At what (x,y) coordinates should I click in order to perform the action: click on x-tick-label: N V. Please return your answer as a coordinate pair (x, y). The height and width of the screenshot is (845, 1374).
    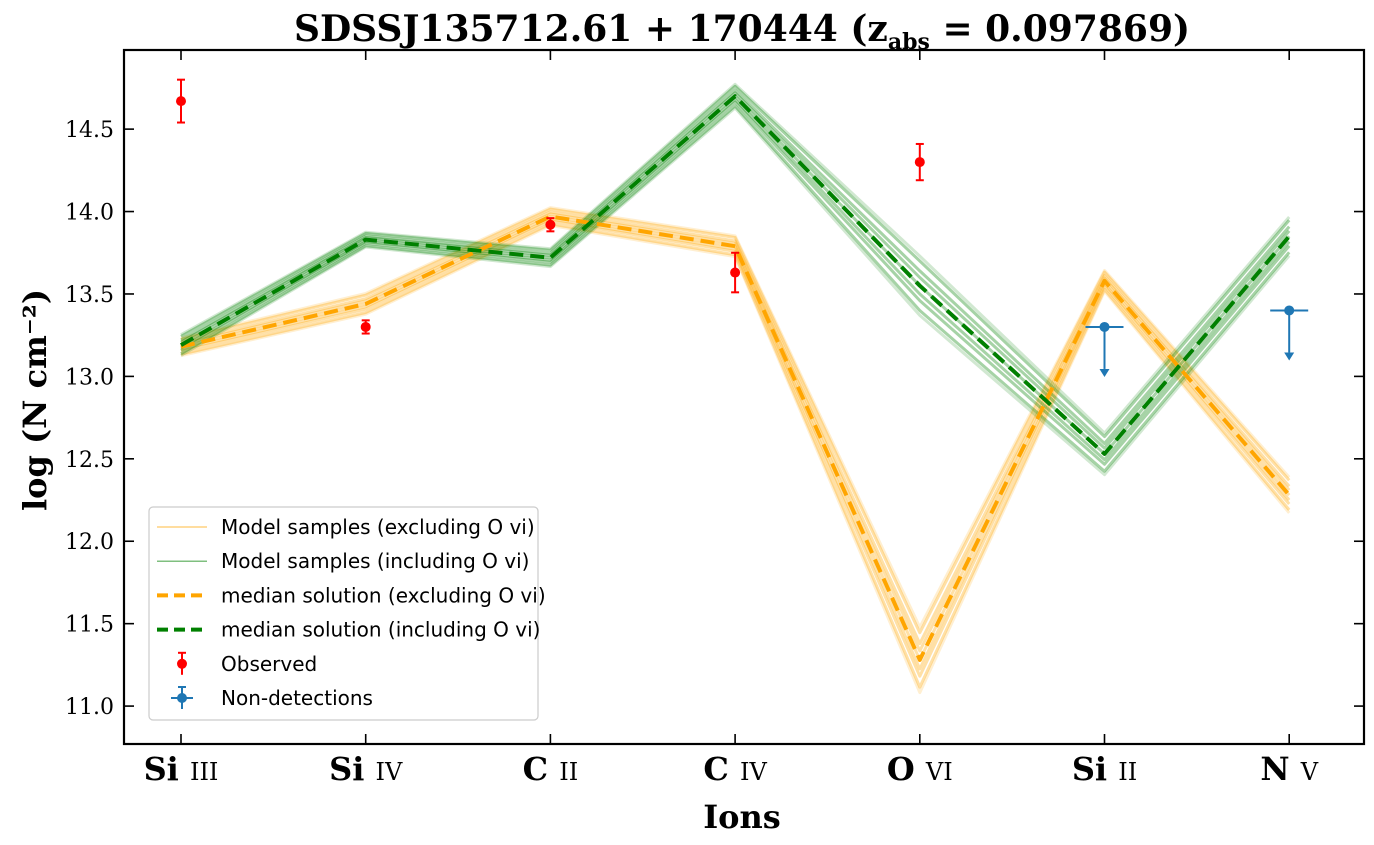
    Looking at the image, I should click on (1289, 769).